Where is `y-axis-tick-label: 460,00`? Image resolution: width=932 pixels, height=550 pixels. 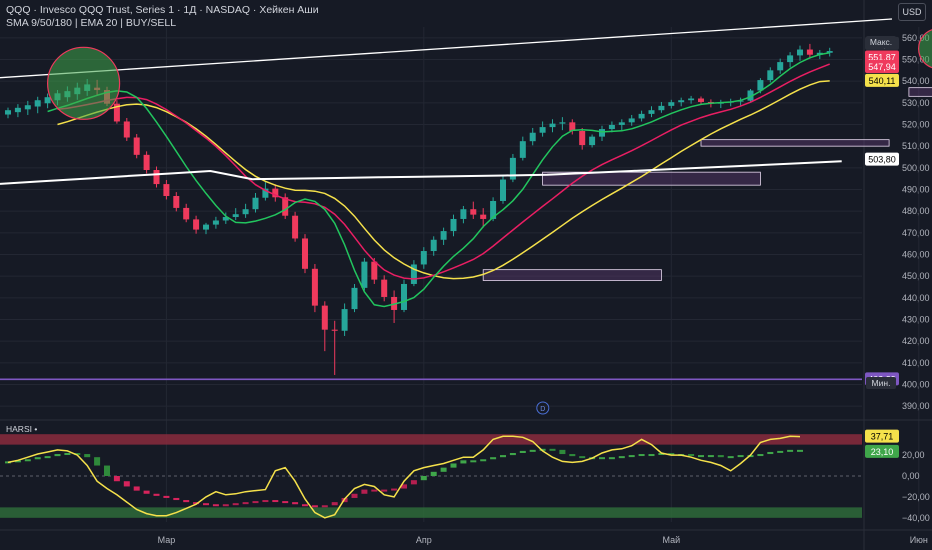
y-axis-tick-label: 460,00 is located at coordinates (916, 255).